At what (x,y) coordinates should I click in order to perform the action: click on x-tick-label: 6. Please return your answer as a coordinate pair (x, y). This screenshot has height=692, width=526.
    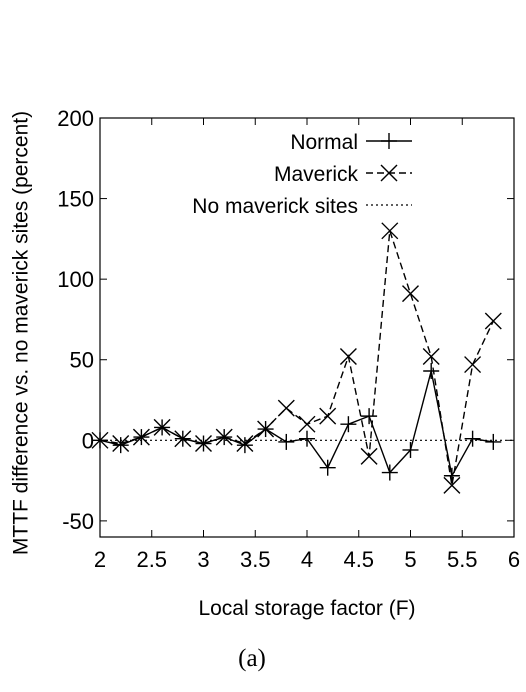
    Looking at the image, I should click on (514, 559).